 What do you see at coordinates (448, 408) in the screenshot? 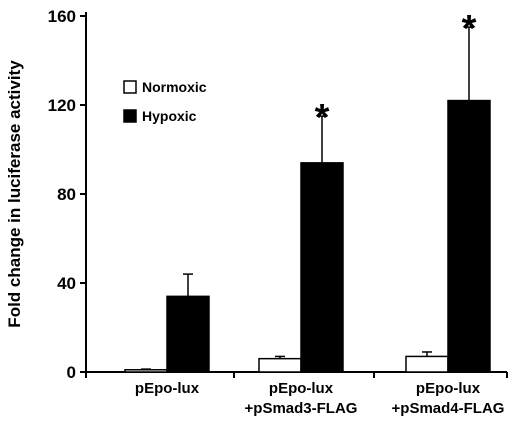
I see `x-category-label: +pSmad4-FLAG` at bounding box center [448, 408].